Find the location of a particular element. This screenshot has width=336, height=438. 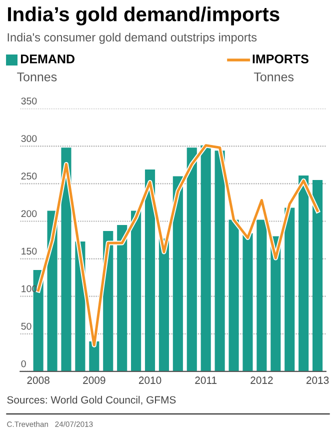

legend-label: DEMAND is located at coordinates (47, 59).